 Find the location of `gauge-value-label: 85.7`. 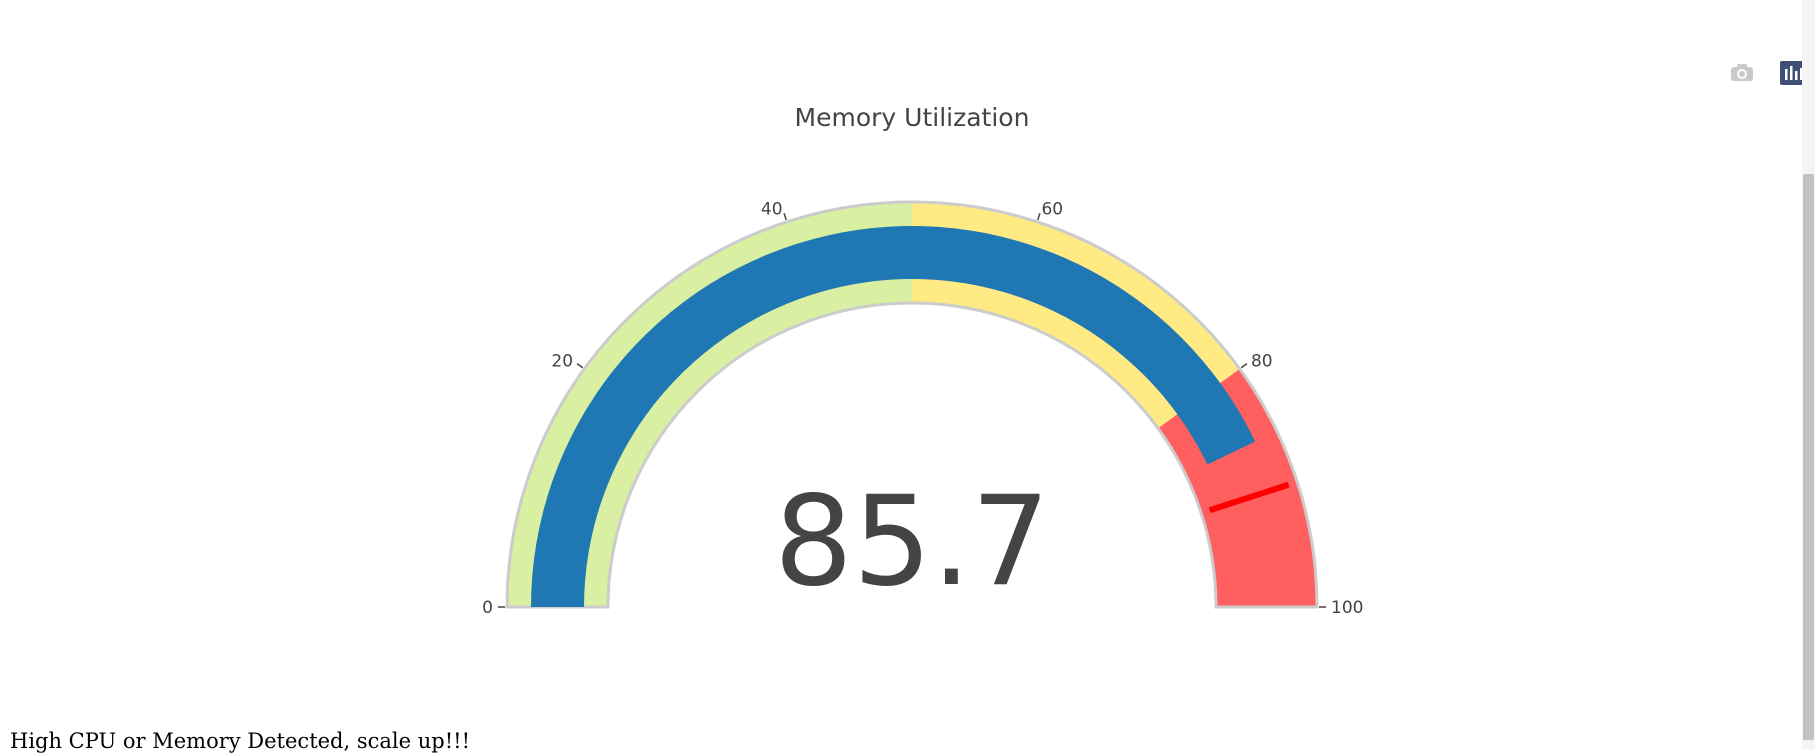

gauge-value-label: 85.7 is located at coordinates (912, 542).